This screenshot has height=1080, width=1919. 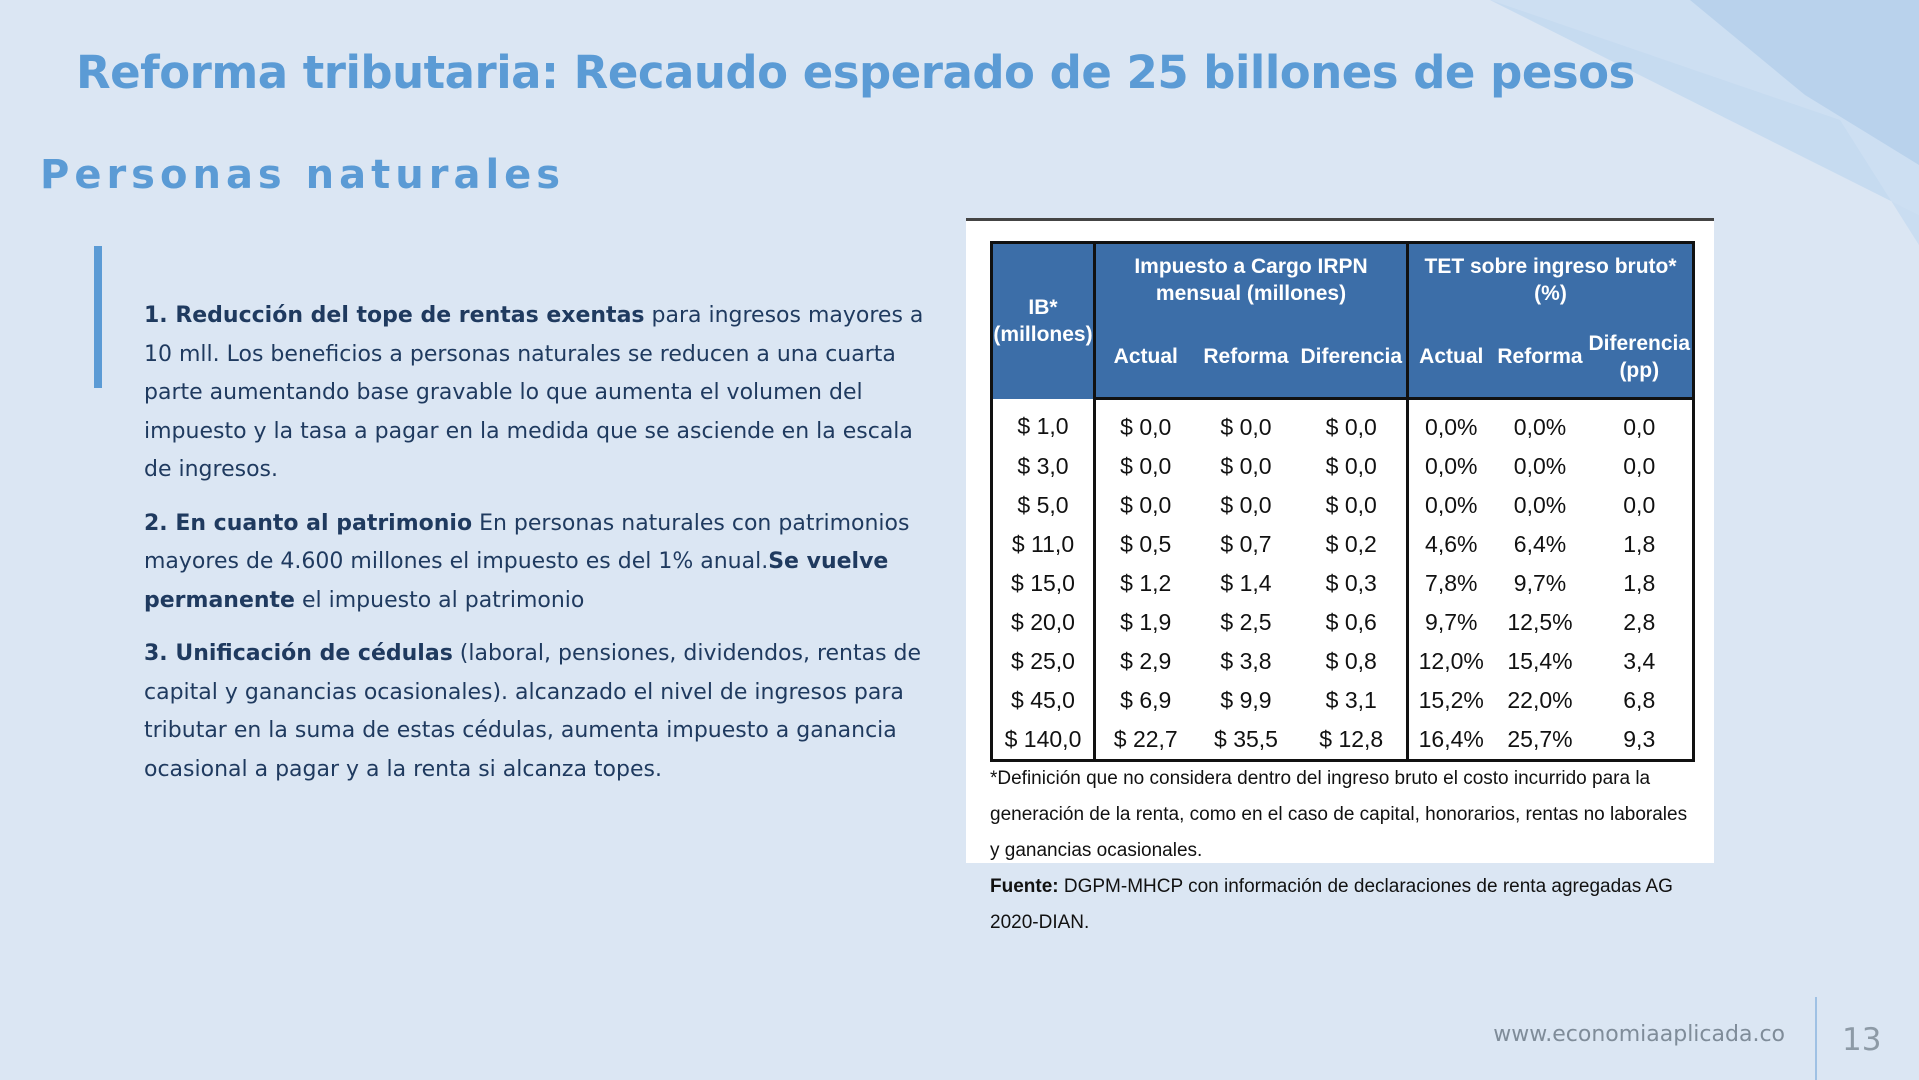 I want to click on table-cell: $ 6,9, so click(x=1146, y=700).